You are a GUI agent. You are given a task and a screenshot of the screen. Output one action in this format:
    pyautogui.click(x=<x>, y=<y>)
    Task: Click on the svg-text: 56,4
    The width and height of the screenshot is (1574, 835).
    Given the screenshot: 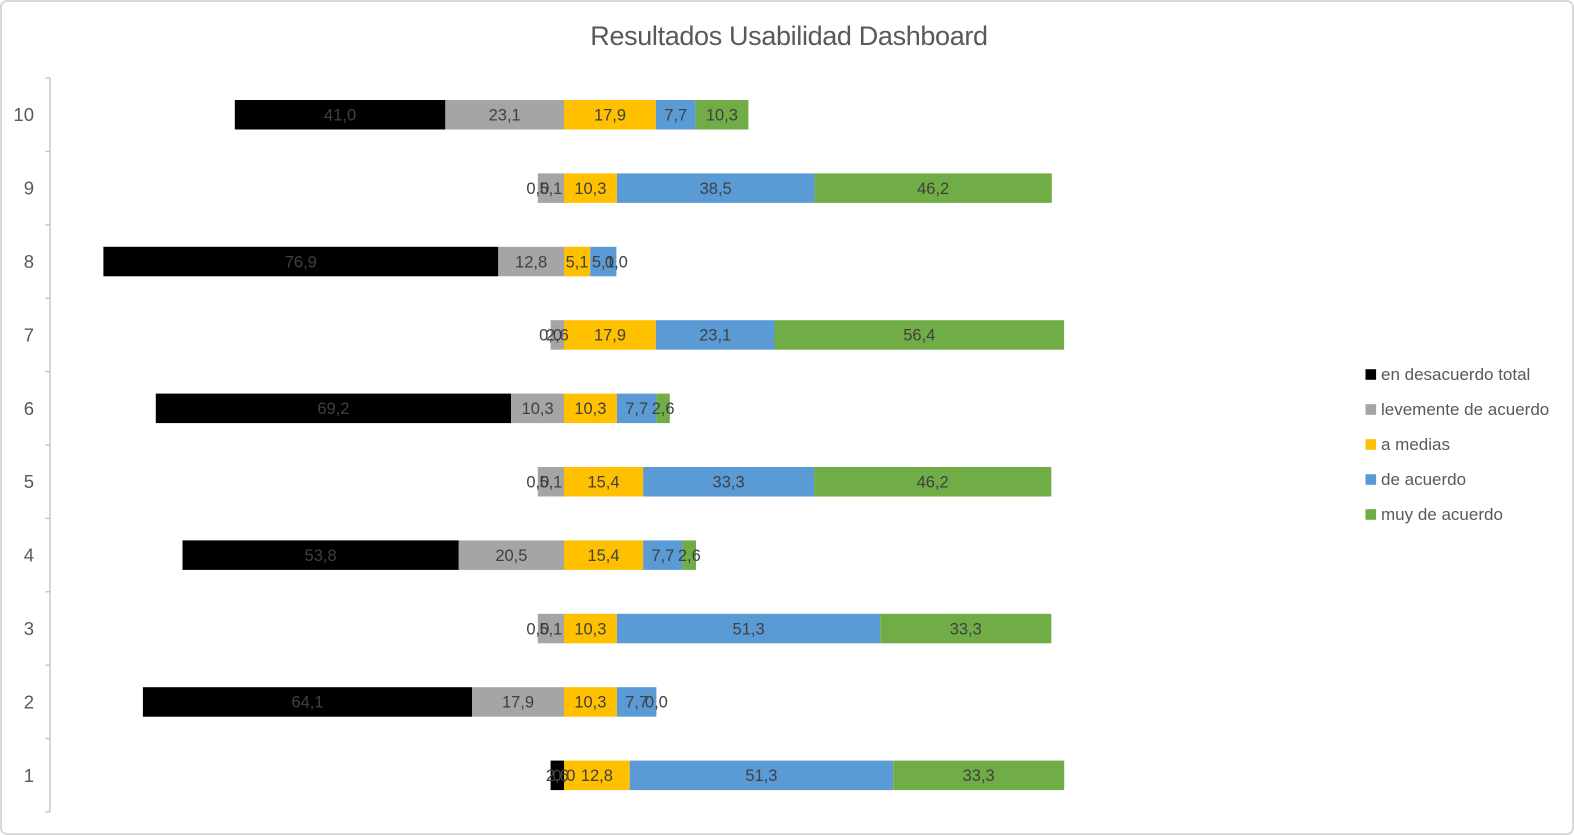 What is the action you would take?
    pyautogui.click(x=919, y=336)
    